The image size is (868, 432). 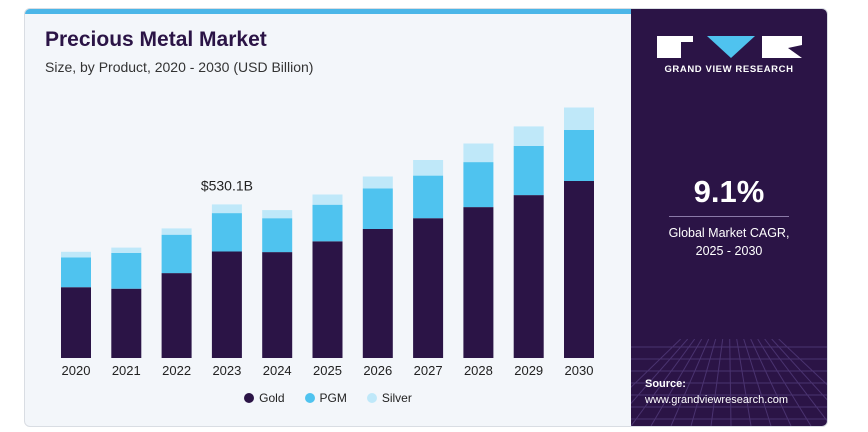 I want to click on bar-gold-2025, so click(x=327, y=299).